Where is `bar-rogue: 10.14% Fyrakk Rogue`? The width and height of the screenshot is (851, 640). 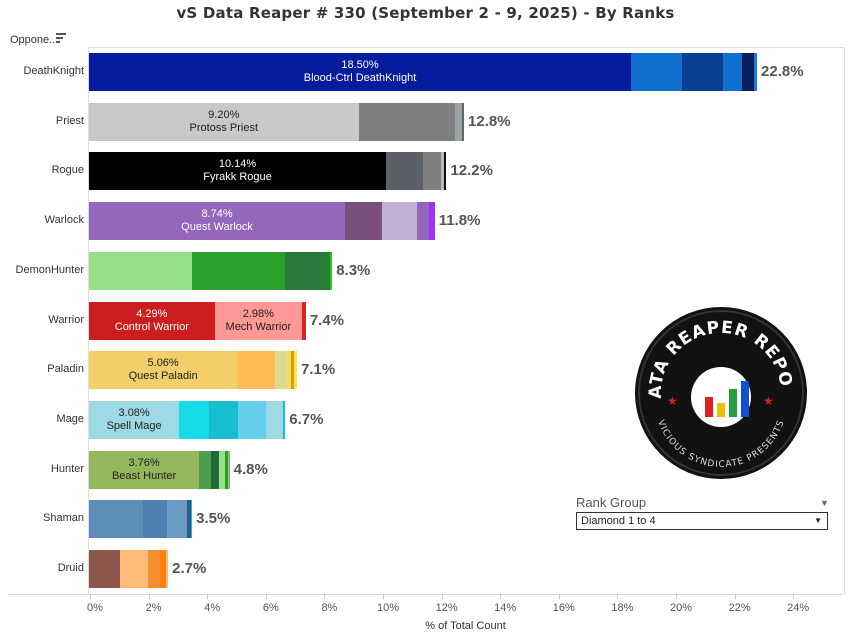 bar-rogue: 10.14% Fyrakk Rogue is located at coordinates (268, 171).